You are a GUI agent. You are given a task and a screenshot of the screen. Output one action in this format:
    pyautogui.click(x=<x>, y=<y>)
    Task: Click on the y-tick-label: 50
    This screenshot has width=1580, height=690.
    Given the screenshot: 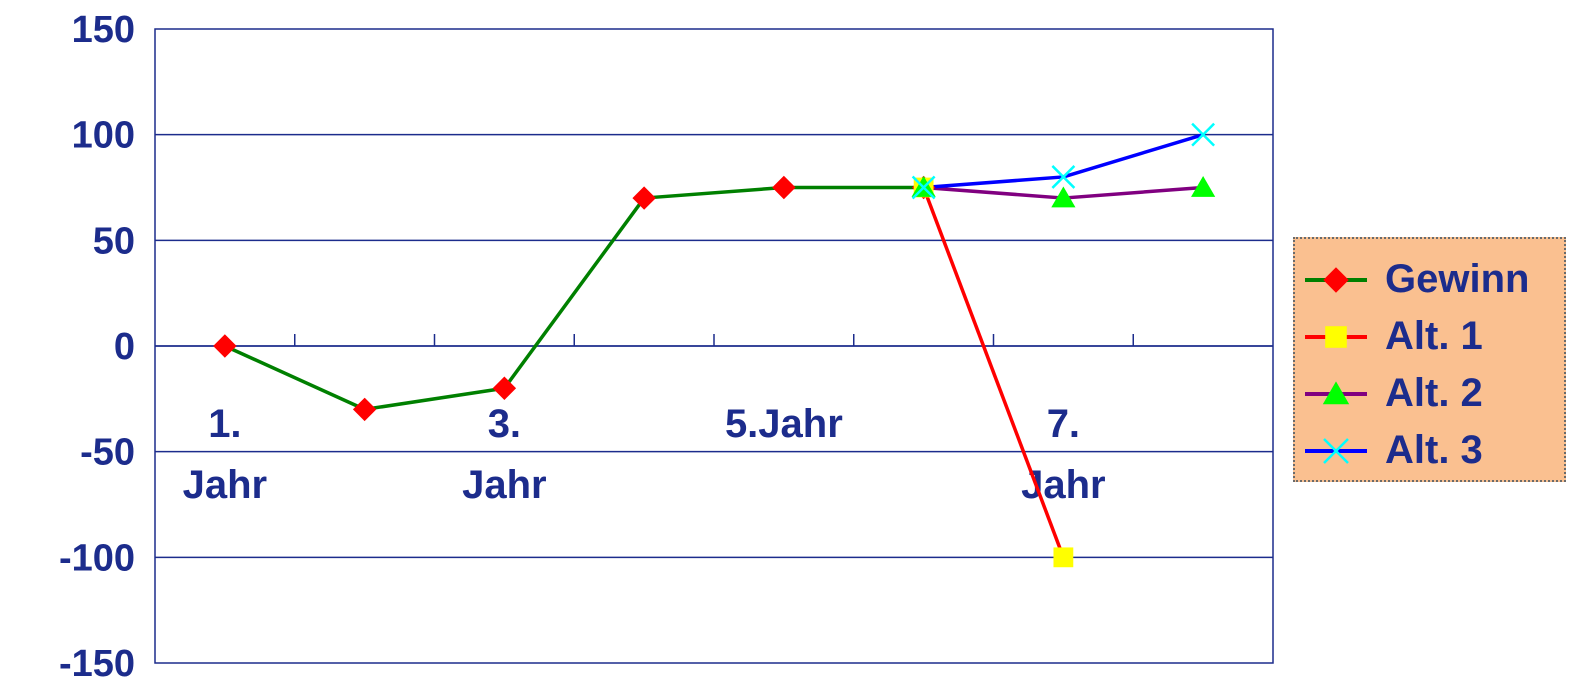 What is the action you would take?
    pyautogui.click(x=114, y=241)
    